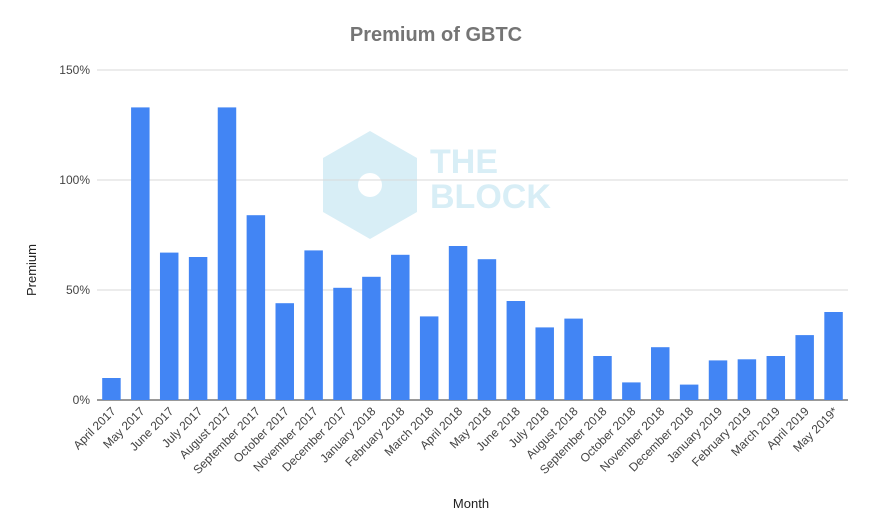  I want to click on watermark-logo: THE BLOCK, so click(437, 185).